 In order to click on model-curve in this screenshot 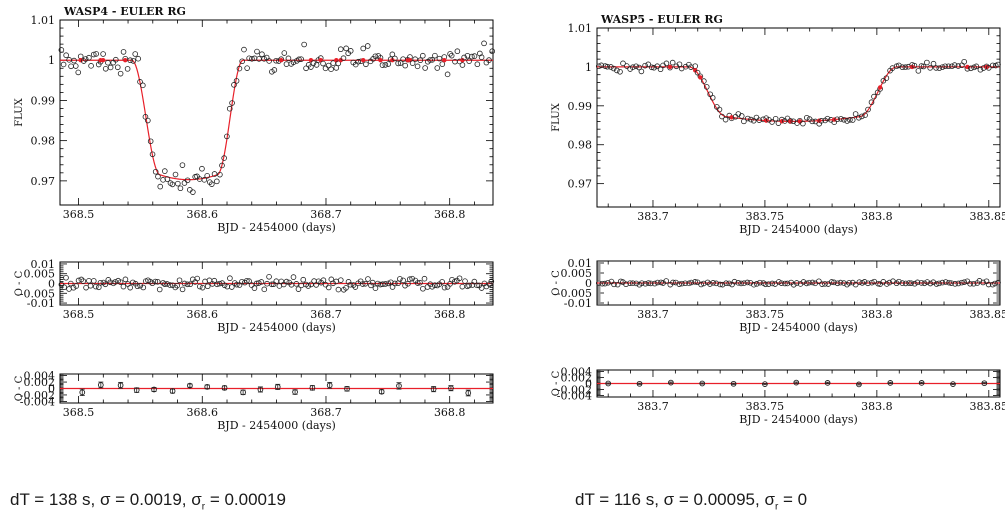, I will do `click(798, 94)`.